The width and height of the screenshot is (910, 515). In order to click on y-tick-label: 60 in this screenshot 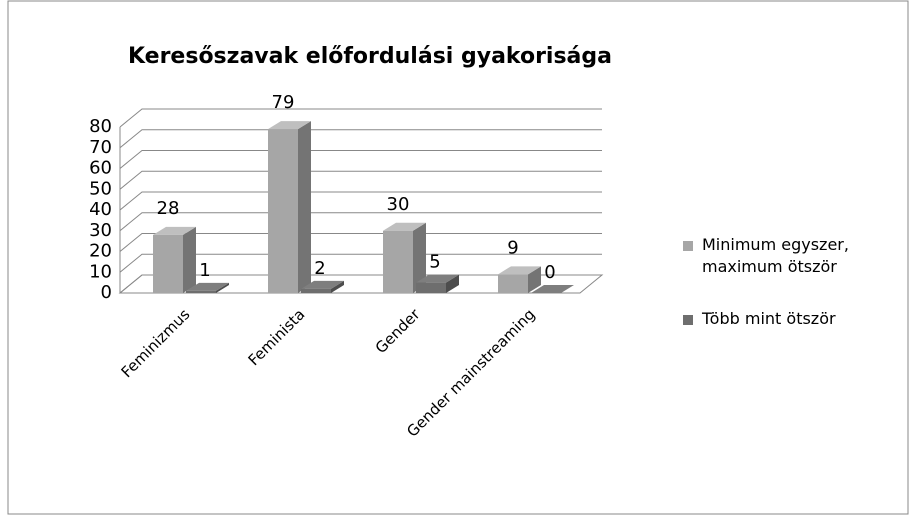, I will do `click(100, 168)`.